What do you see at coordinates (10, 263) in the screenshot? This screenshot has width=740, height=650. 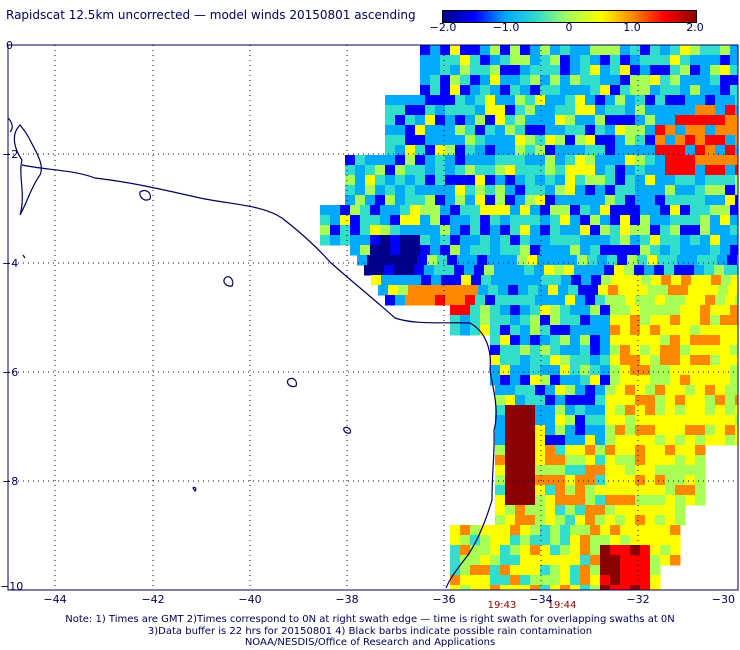 I see `y-tick-label: −4` at bounding box center [10, 263].